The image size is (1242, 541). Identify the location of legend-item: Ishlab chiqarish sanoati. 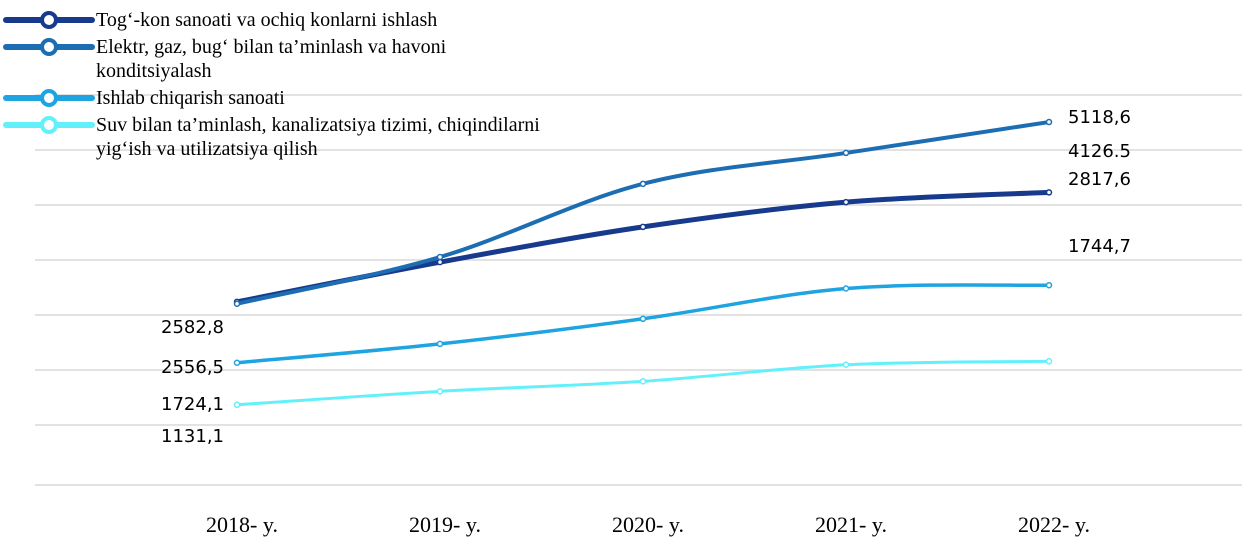
(300, 98).